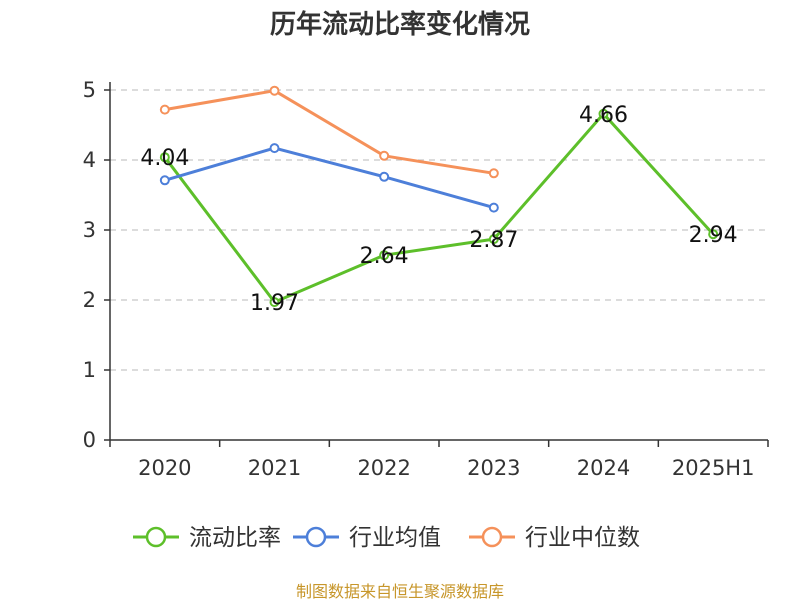 Image resolution: width=800 pixels, height=602 pixels. I want to click on data-label: 2.64, so click(384, 256).